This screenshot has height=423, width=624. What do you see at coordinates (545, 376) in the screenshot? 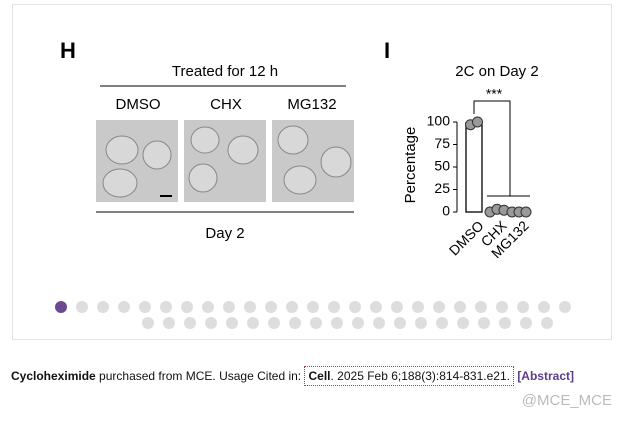
I see `abstract-link: [Abstract]` at bounding box center [545, 376].